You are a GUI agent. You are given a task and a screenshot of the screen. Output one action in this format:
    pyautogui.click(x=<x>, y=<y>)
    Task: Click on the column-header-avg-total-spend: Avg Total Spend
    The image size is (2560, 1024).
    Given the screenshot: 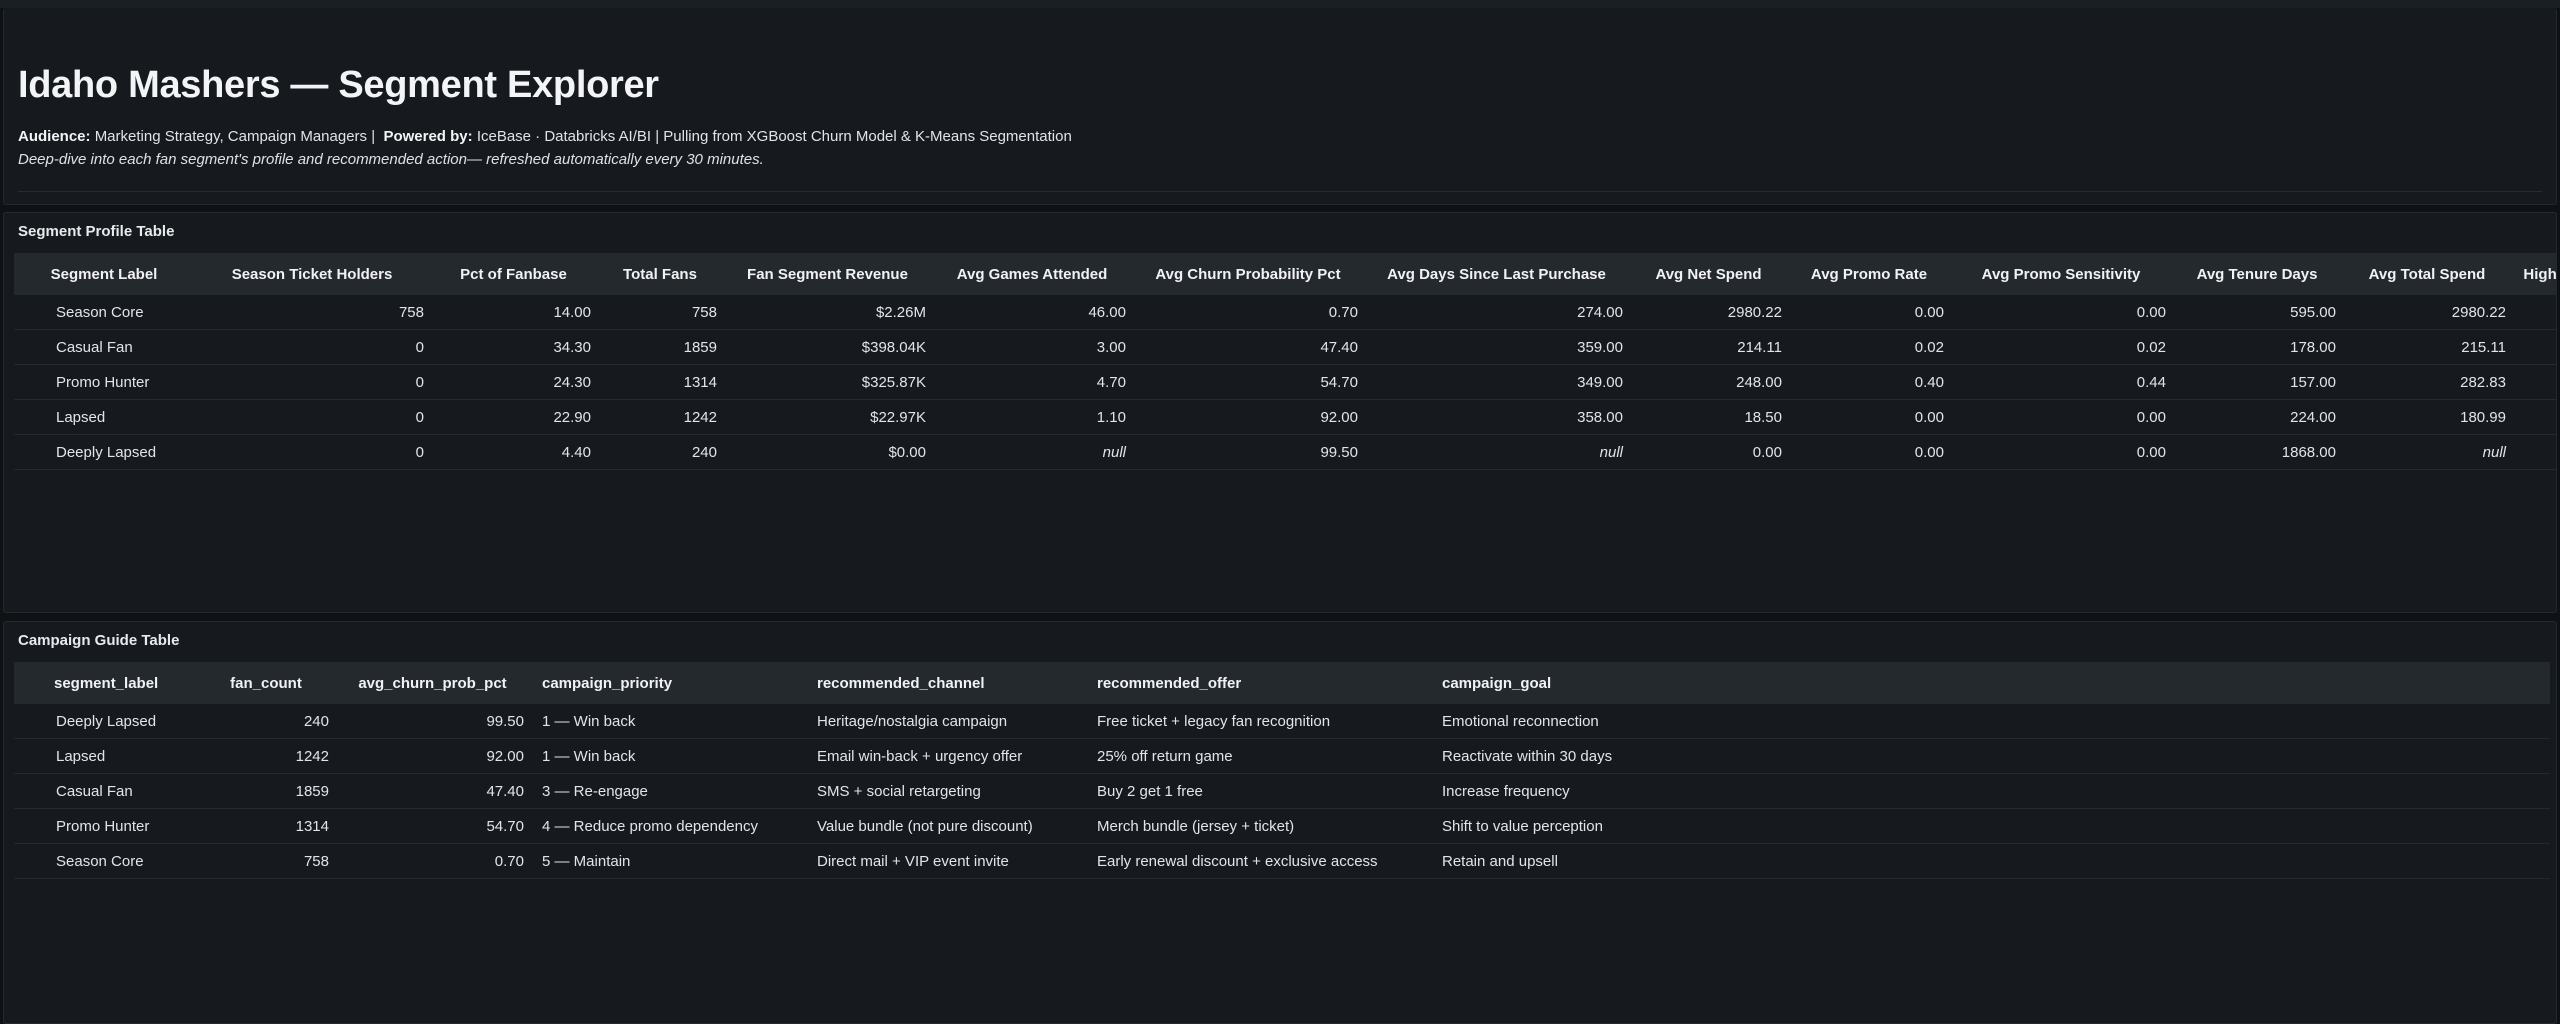 What is the action you would take?
    pyautogui.click(x=2427, y=274)
    